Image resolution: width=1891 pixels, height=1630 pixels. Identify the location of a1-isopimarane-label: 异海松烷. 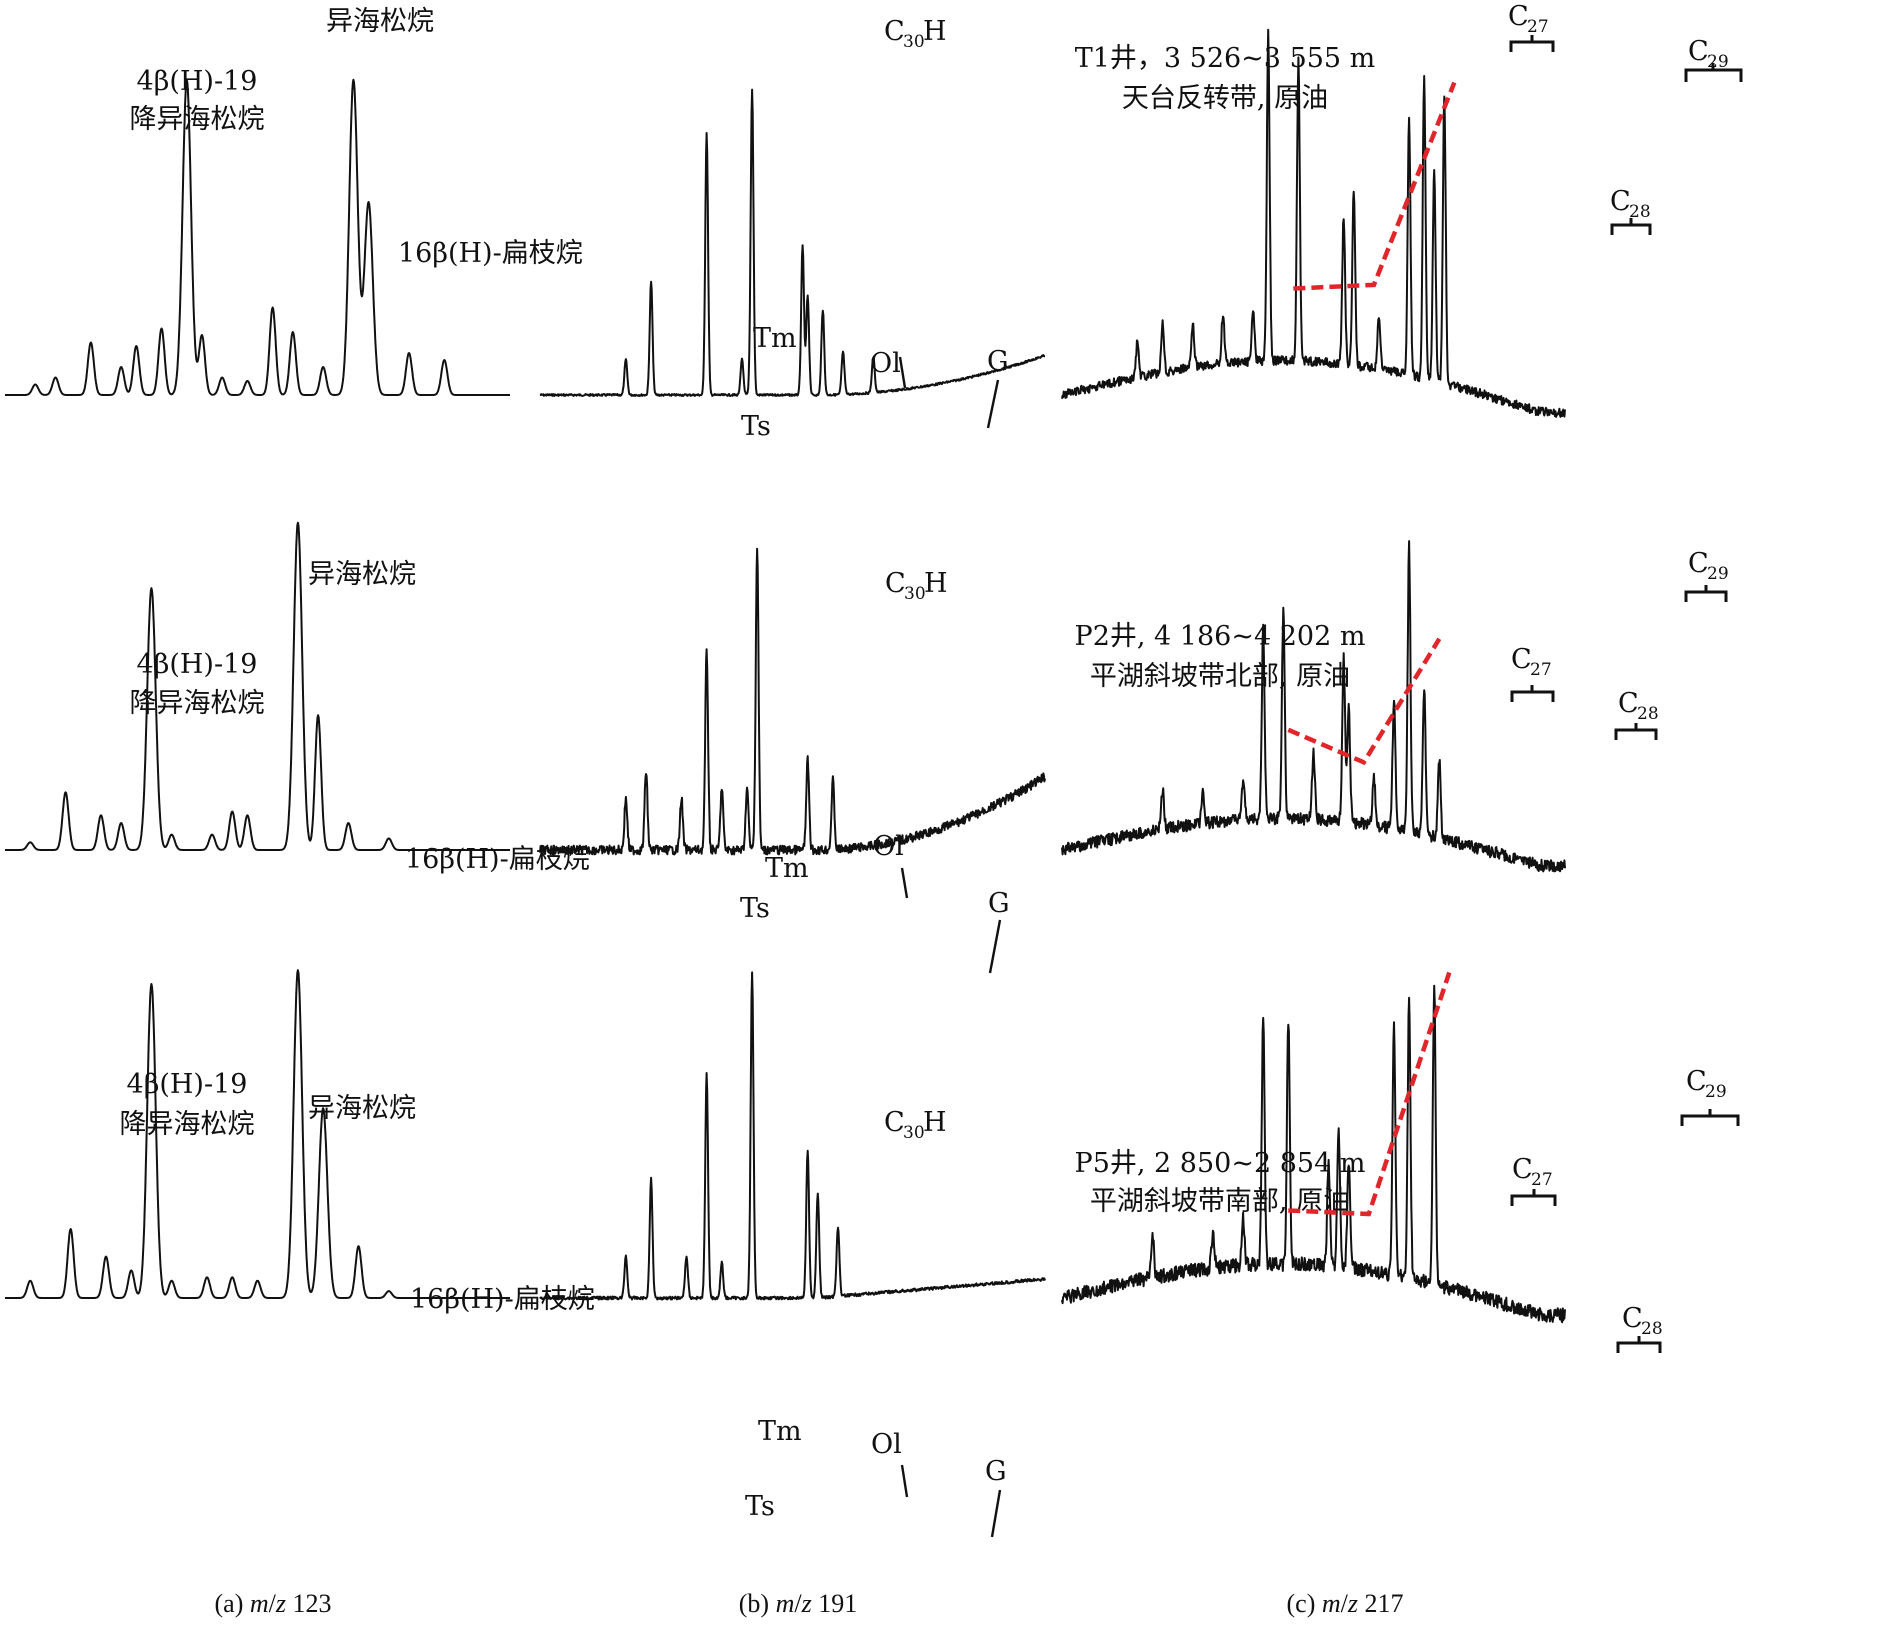
(380, 21).